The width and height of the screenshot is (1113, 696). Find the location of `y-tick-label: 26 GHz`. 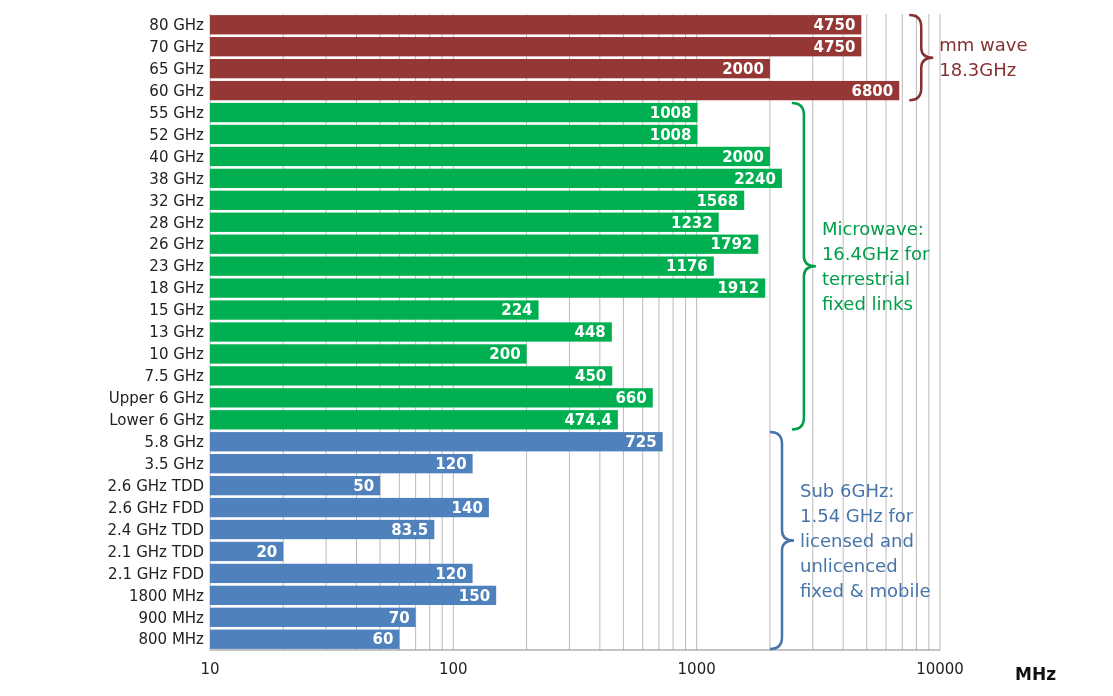

y-tick-label: 26 GHz is located at coordinates (177, 244).